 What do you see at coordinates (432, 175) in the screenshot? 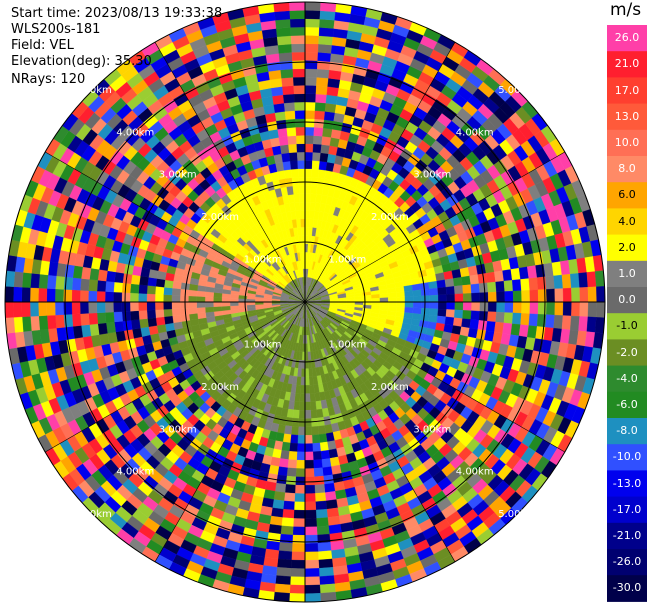
I see `range-label: 3.00km` at bounding box center [432, 175].